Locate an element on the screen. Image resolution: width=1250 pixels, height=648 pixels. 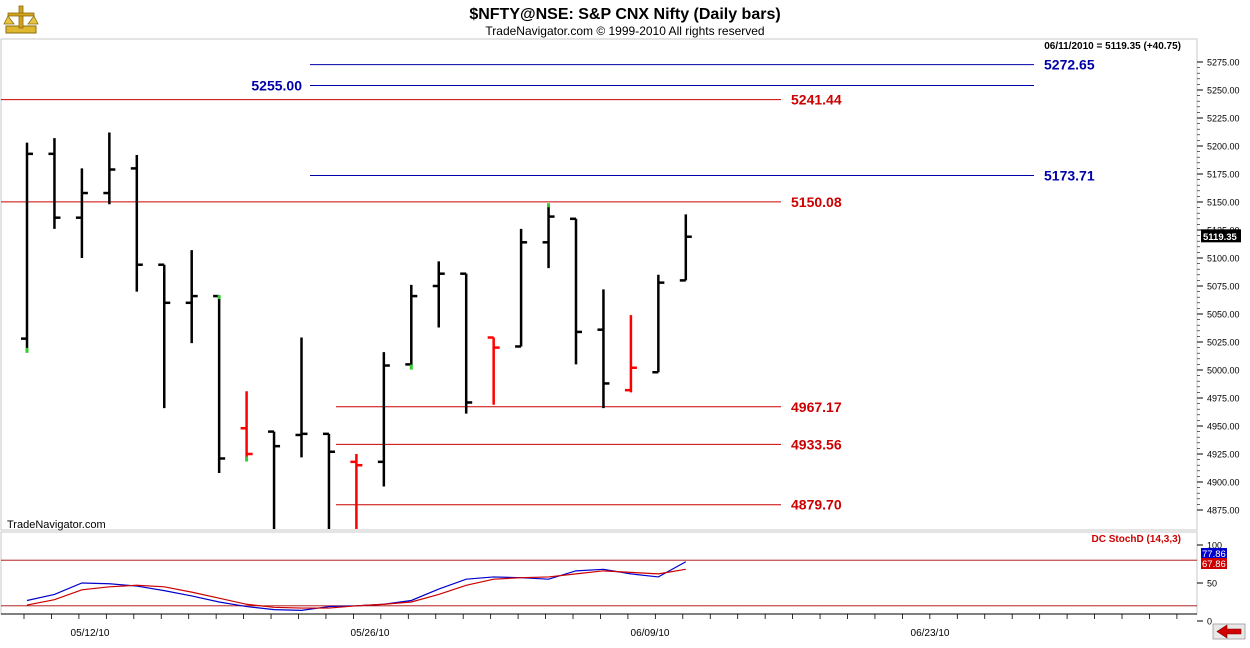
stochastic-panel is located at coordinates (599, 573).